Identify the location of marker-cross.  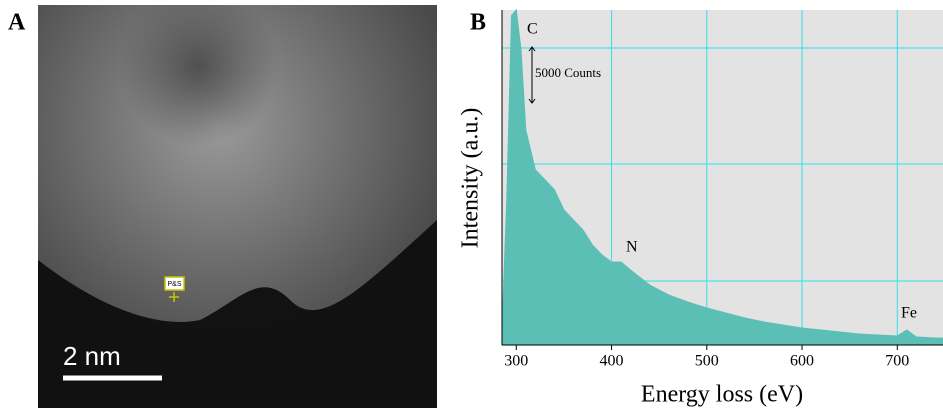
(174, 297).